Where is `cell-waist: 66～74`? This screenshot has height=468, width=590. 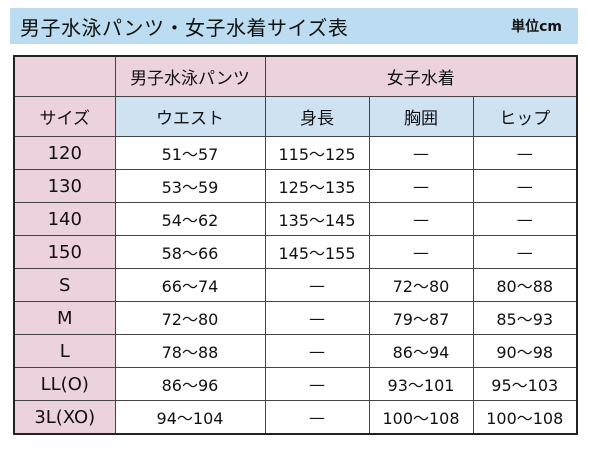
cell-waist: 66～74 is located at coordinates (190, 285).